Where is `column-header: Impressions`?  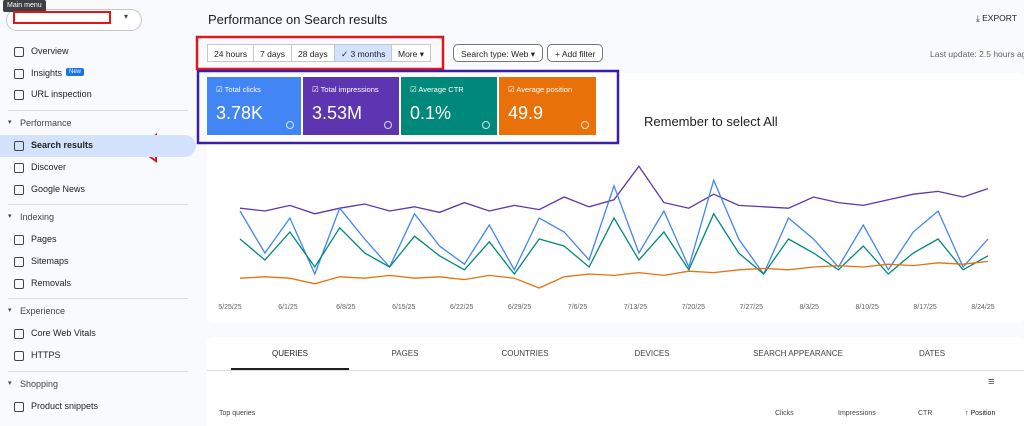
column-header: Impressions is located at coordinates (857, 413).